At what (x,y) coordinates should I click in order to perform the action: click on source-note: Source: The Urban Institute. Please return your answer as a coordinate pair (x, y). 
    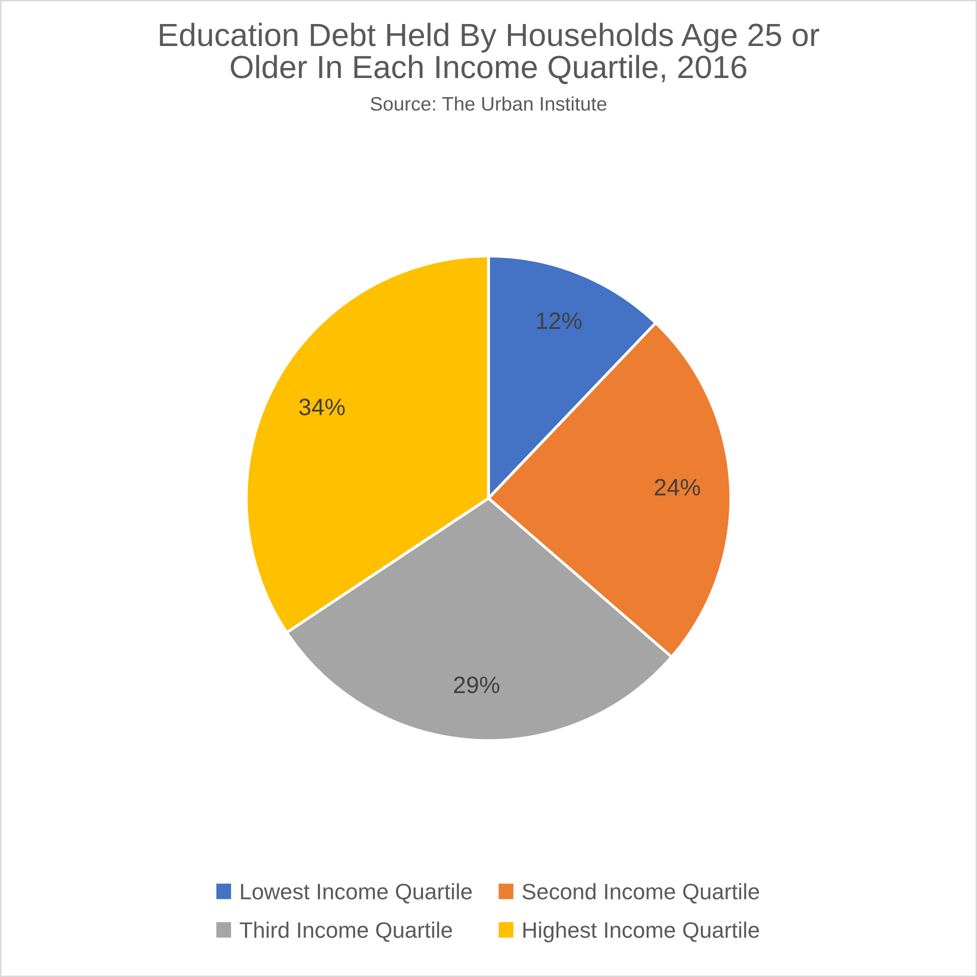
    Looking at the image, I should click on (488, 103).